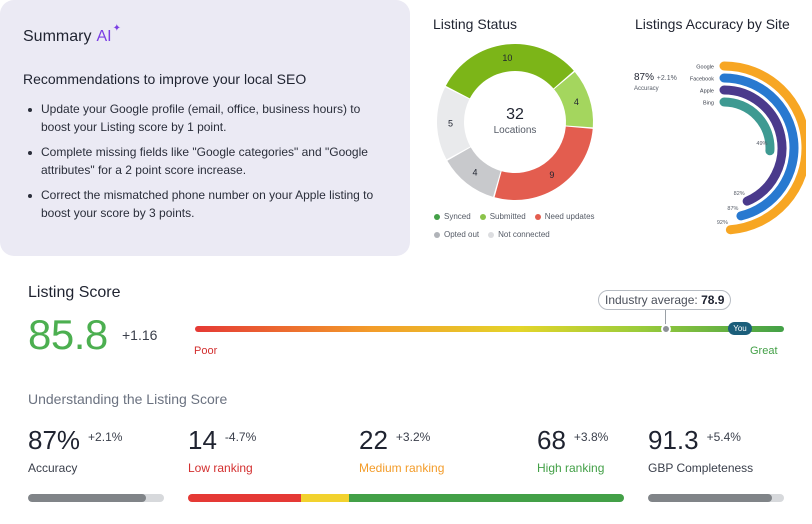 This screenshot has width=812, height=524. I want to click on radial-value-label: 49%, so click(761, 144).